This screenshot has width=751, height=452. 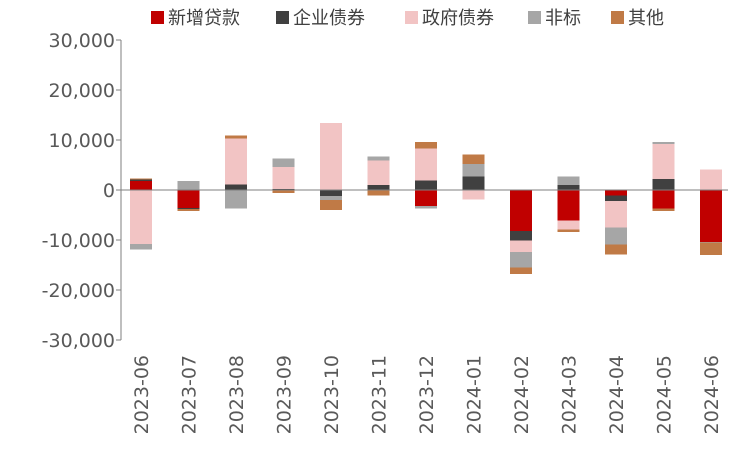 I want to click on x-tick-label: 2023-11, so click(x=380, y=394).